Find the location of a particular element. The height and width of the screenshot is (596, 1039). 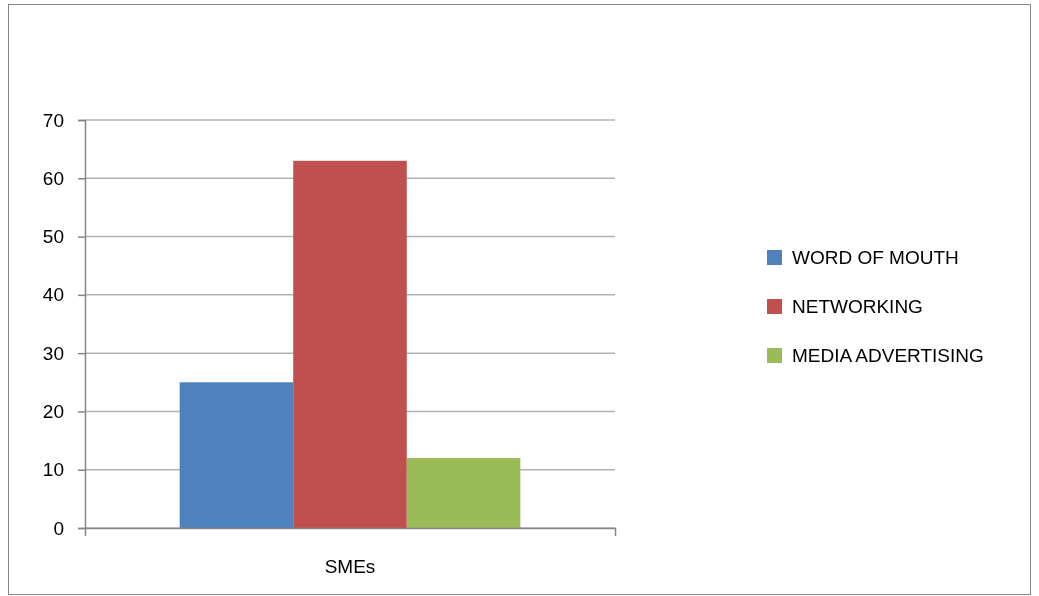

legend-label: WORD OF MOUTH is located at coordinates (875, 257).